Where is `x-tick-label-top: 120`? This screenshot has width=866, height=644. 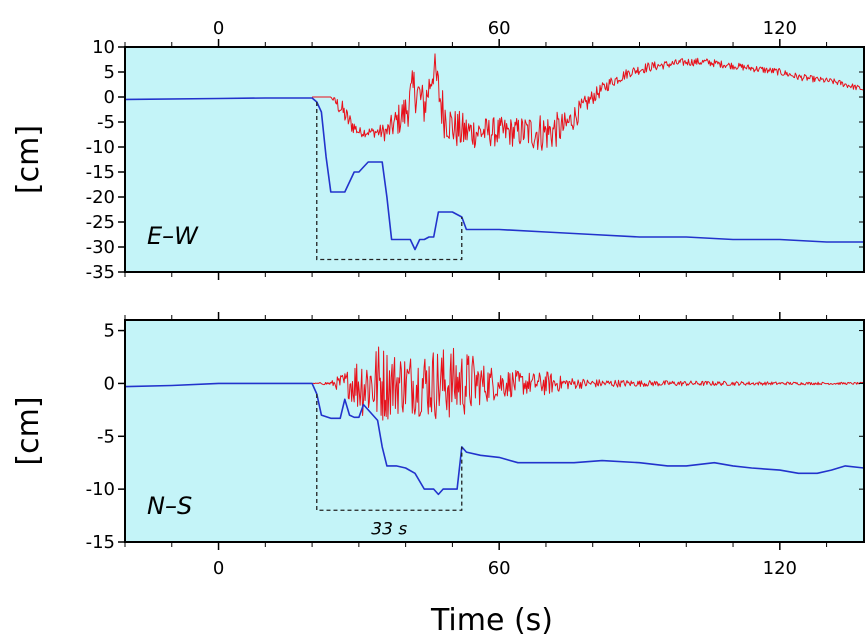 x-tick-label-top: 120 is located at coordinates (780, 28).